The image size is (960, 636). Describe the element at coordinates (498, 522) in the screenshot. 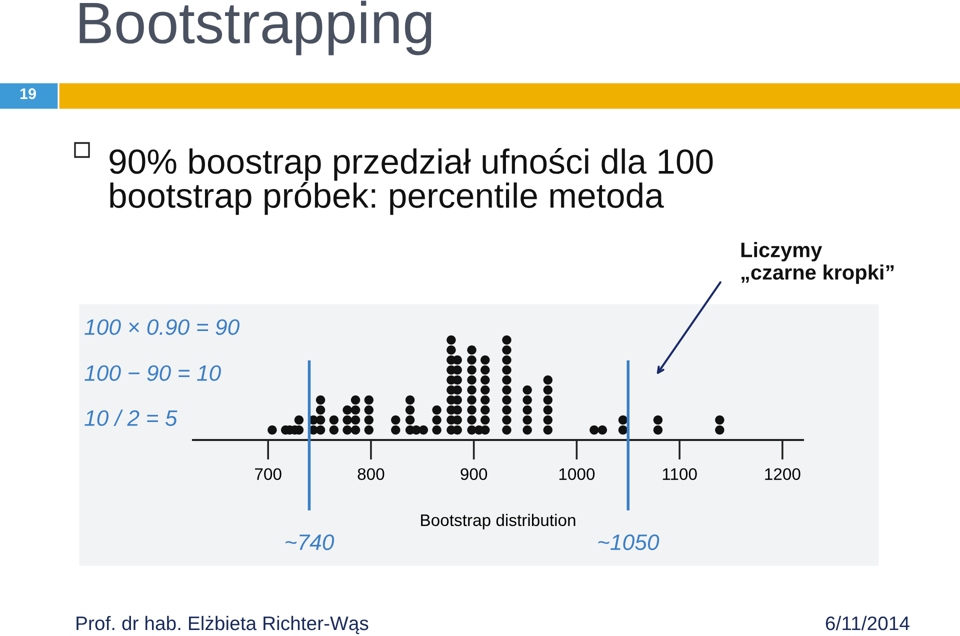

I see `x-axis-title: Bootstrap distribution` at that location.